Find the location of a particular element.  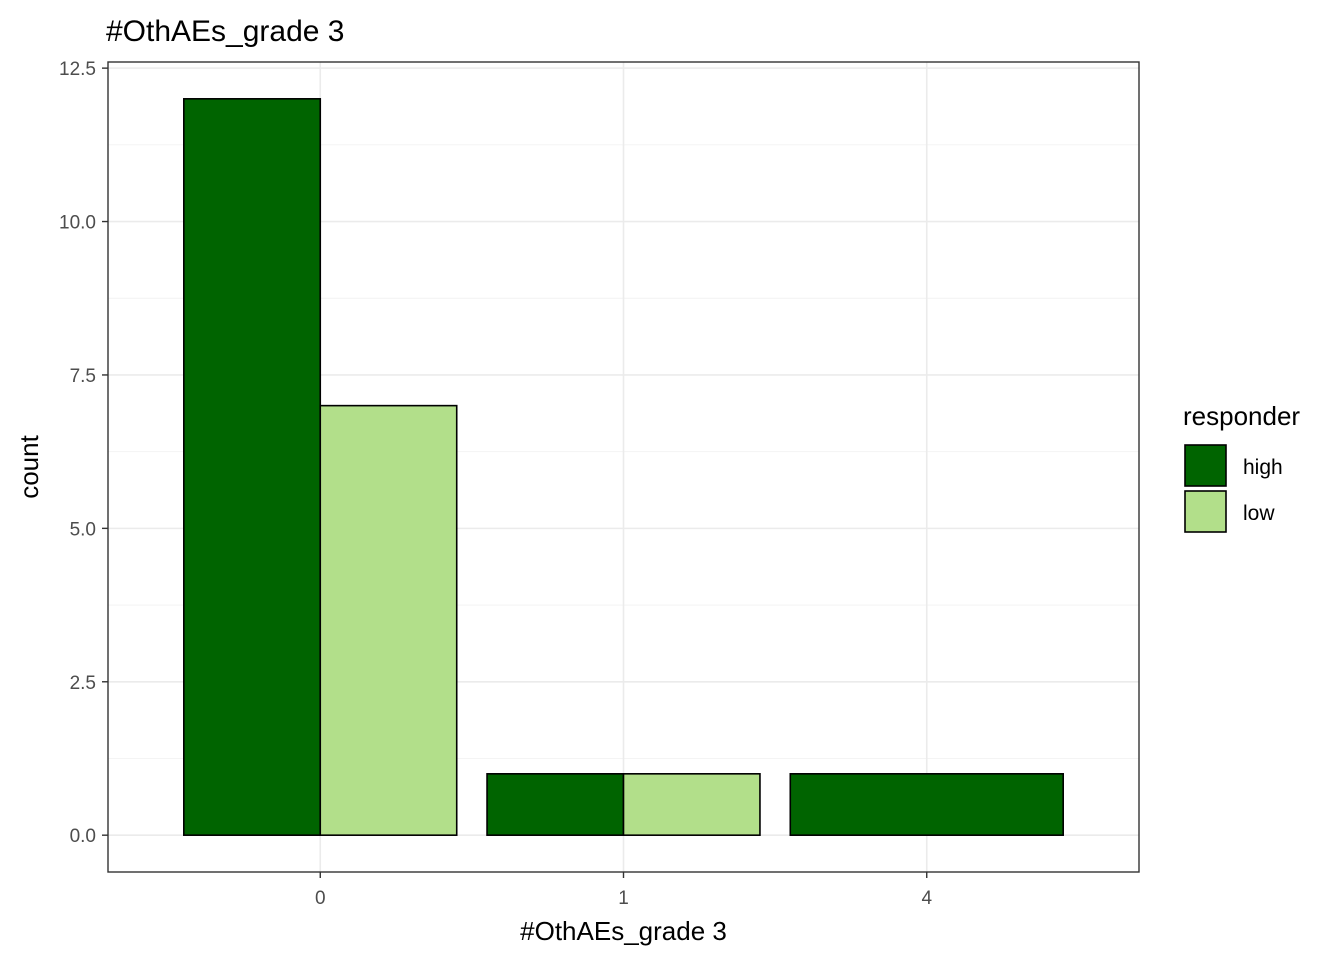

legend: responder high low is located at coordinates (1241, 467).